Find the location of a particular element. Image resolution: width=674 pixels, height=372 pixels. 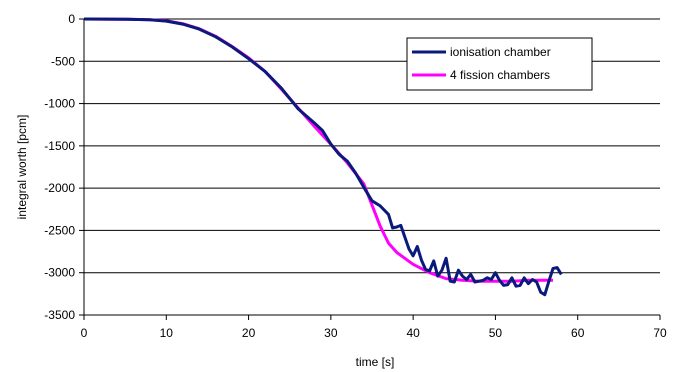

x-tick-label: 60 is located at coordinates (578, 333).